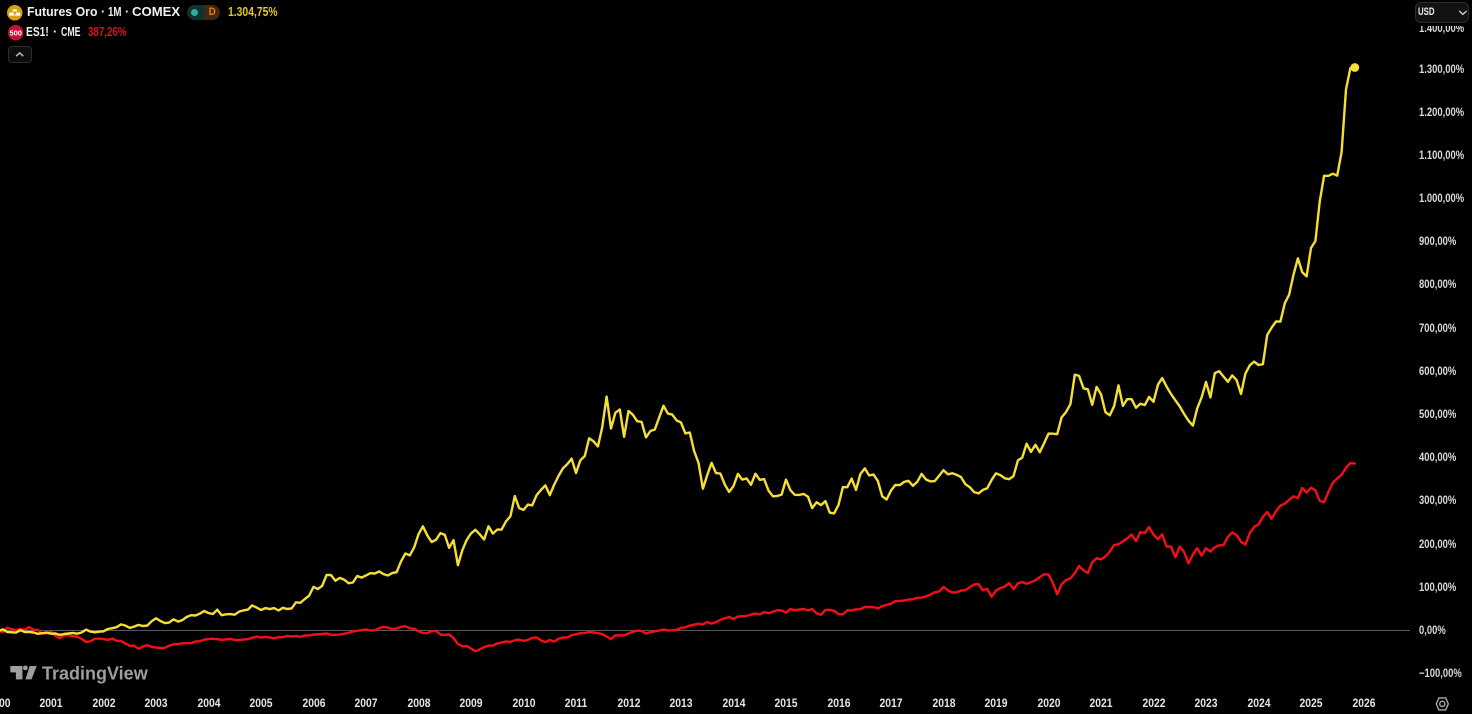 The image size is (1472, 714). I want to click on svg-text: TradingView, so click(95, 674).